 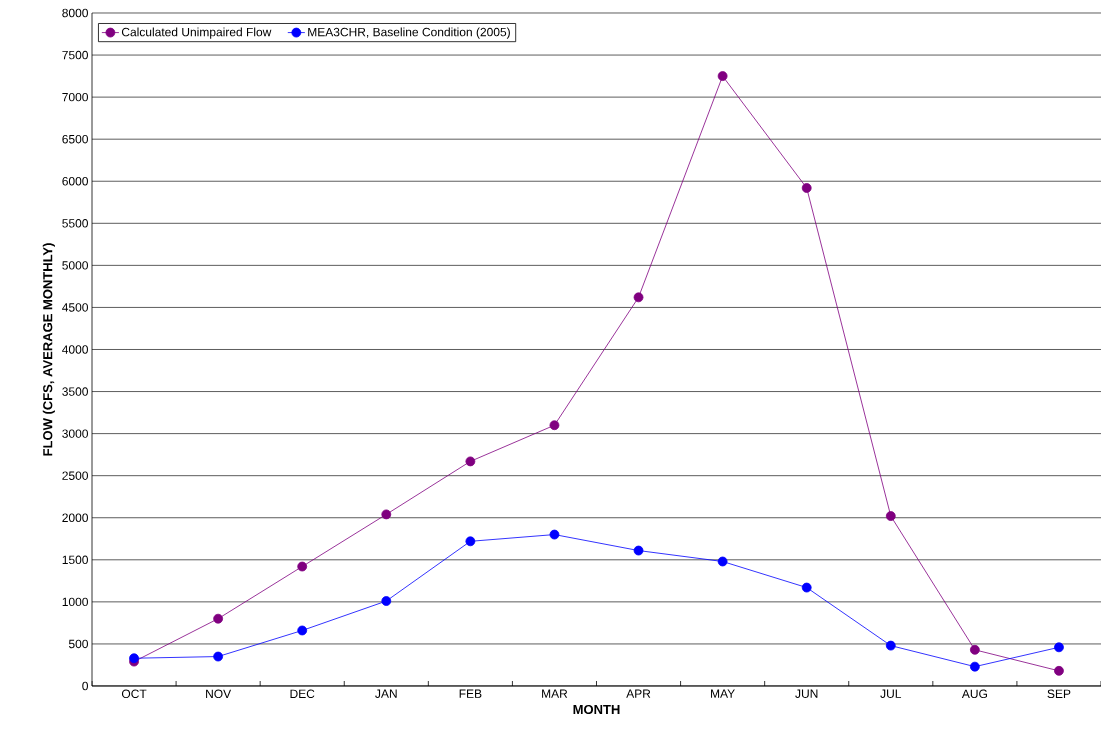 I want to click on x-tick-label: MAR, so click(x=555, y=693).